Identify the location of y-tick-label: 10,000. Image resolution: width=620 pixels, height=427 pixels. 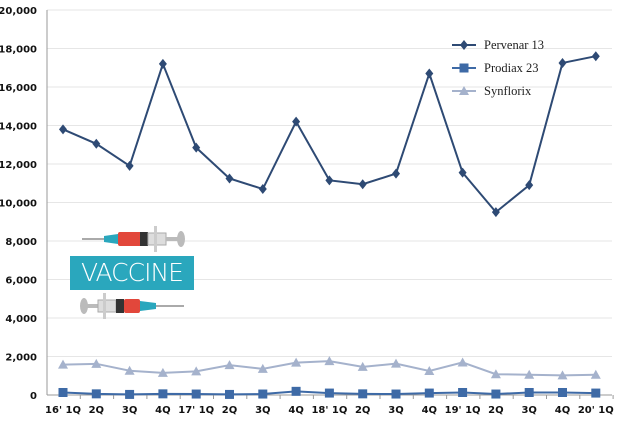
(18, 204).